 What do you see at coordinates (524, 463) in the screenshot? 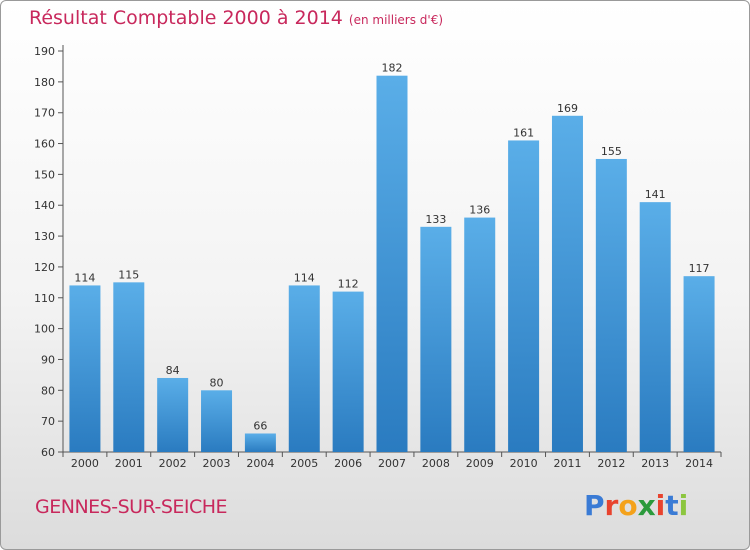
I see `x-tick-label: 2010` at bounding box center [524, 463].